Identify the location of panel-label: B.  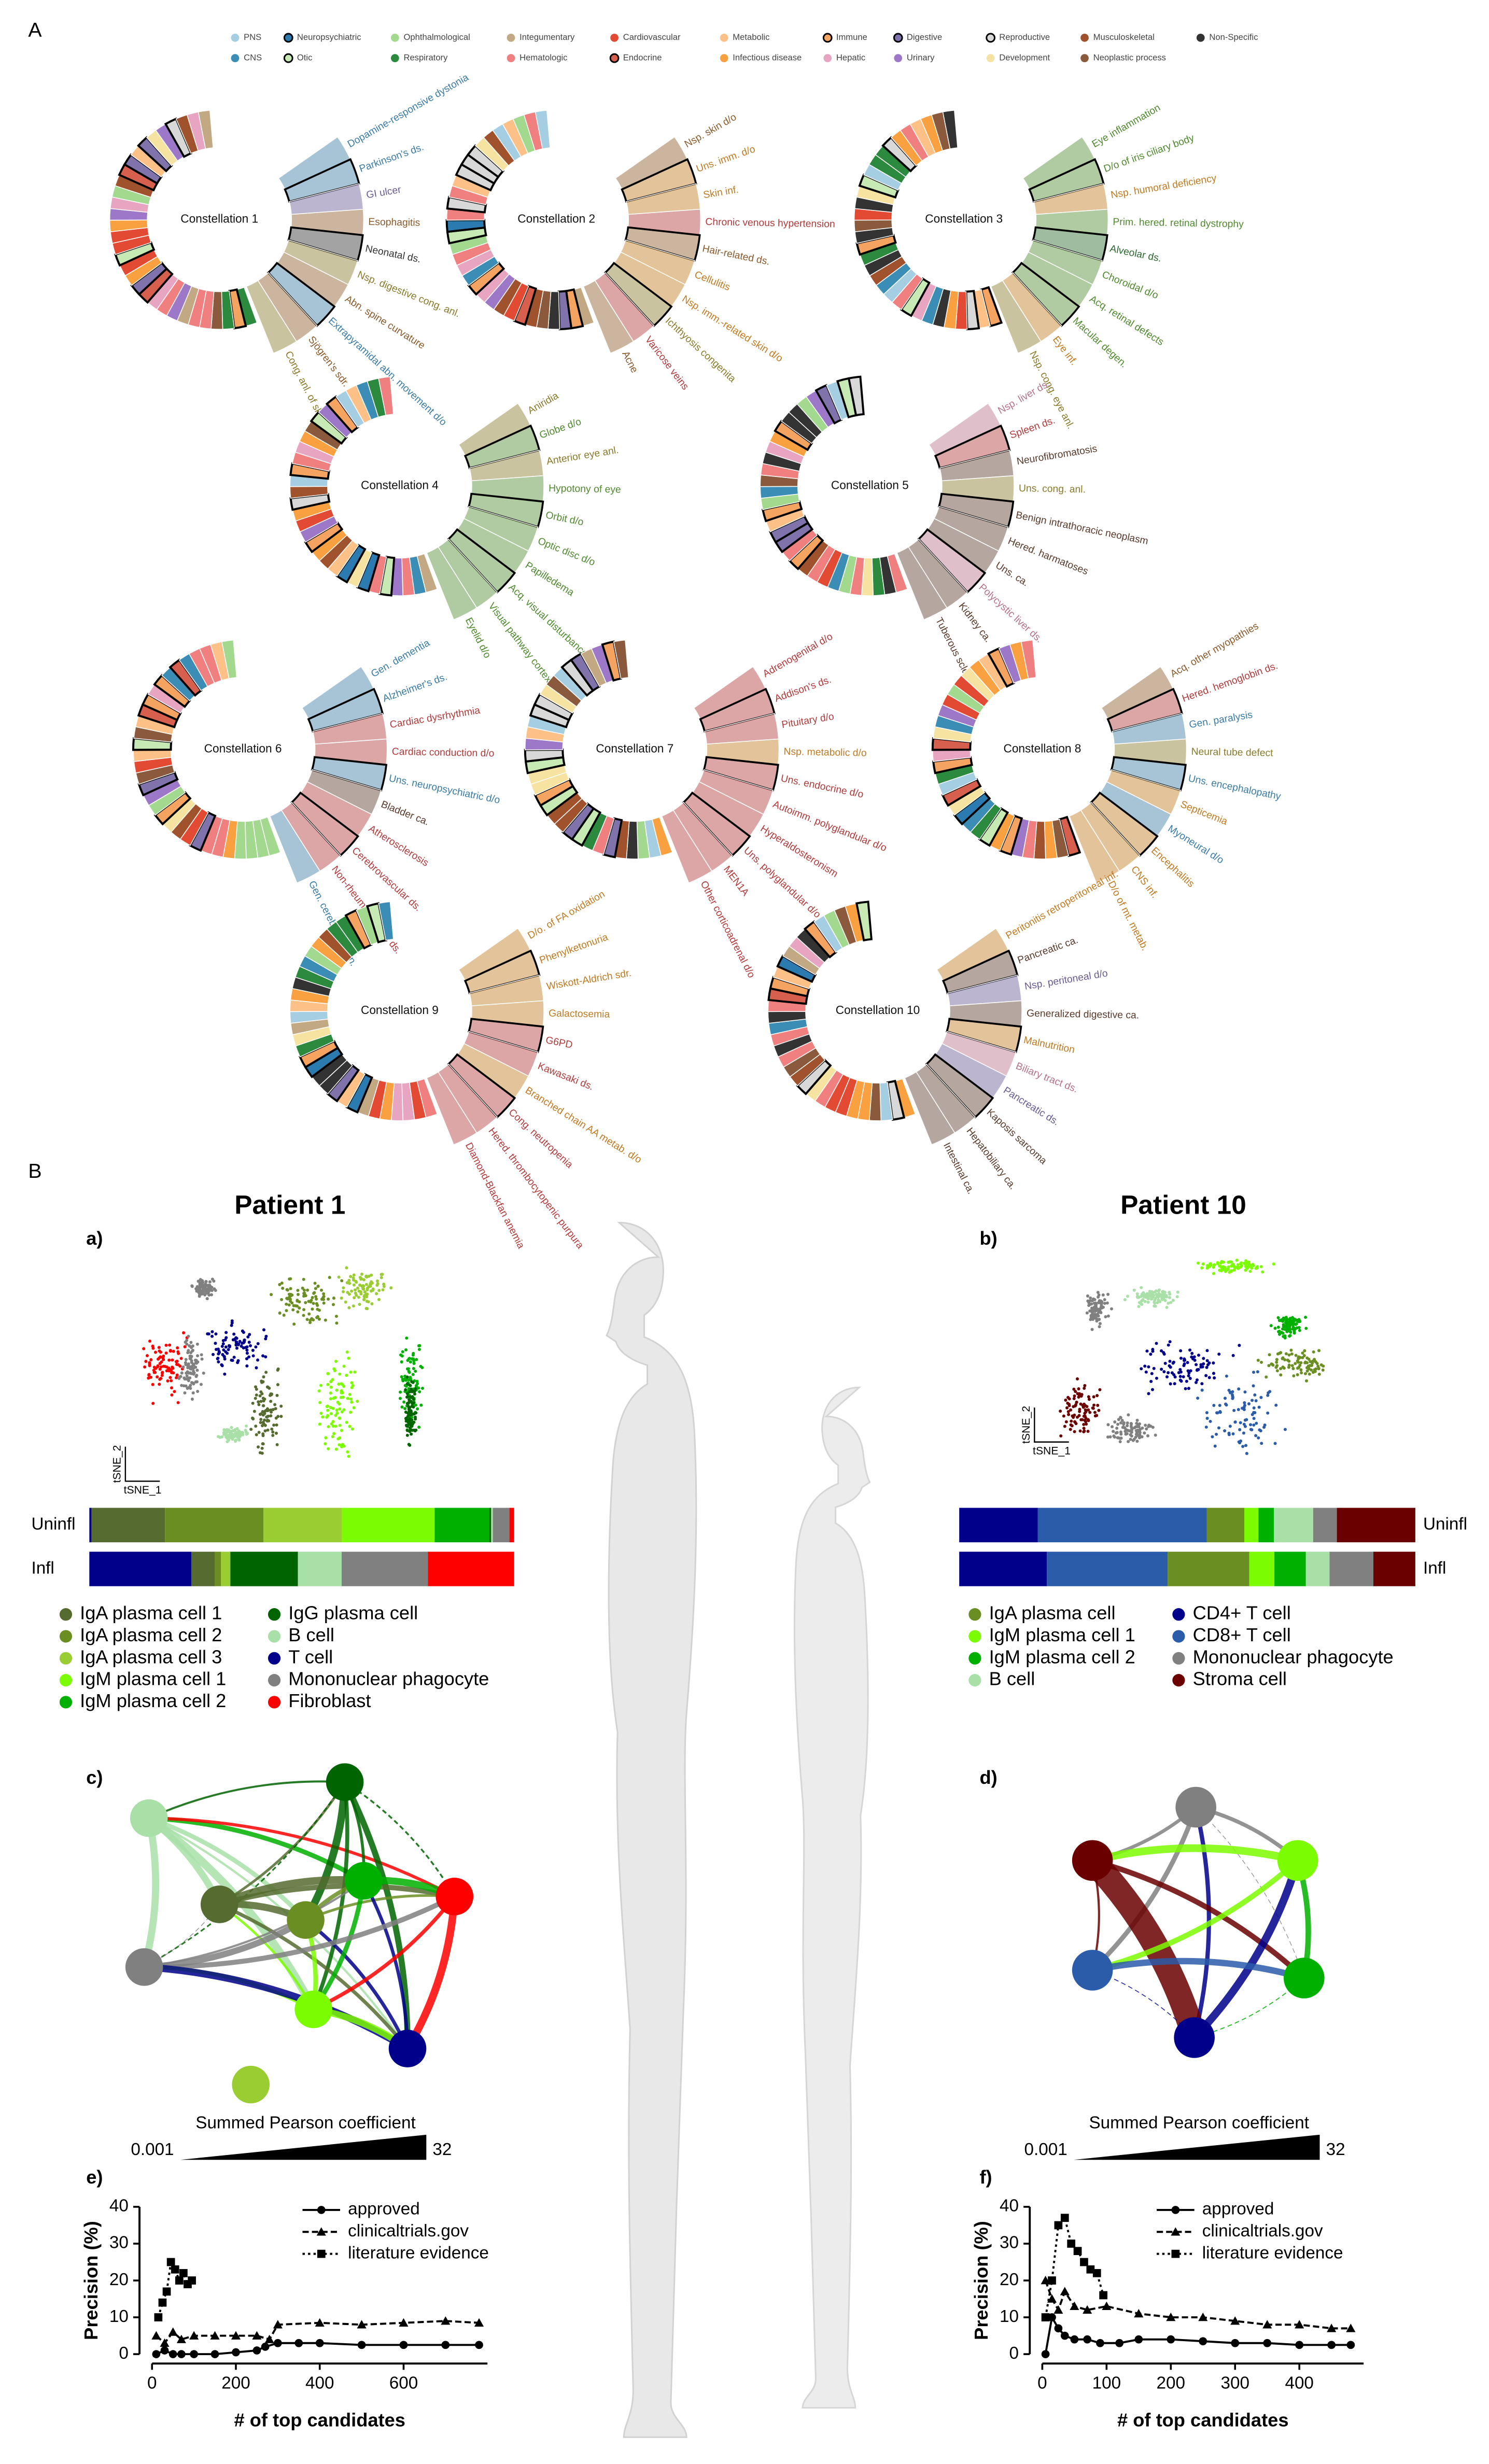
(35, 1171).